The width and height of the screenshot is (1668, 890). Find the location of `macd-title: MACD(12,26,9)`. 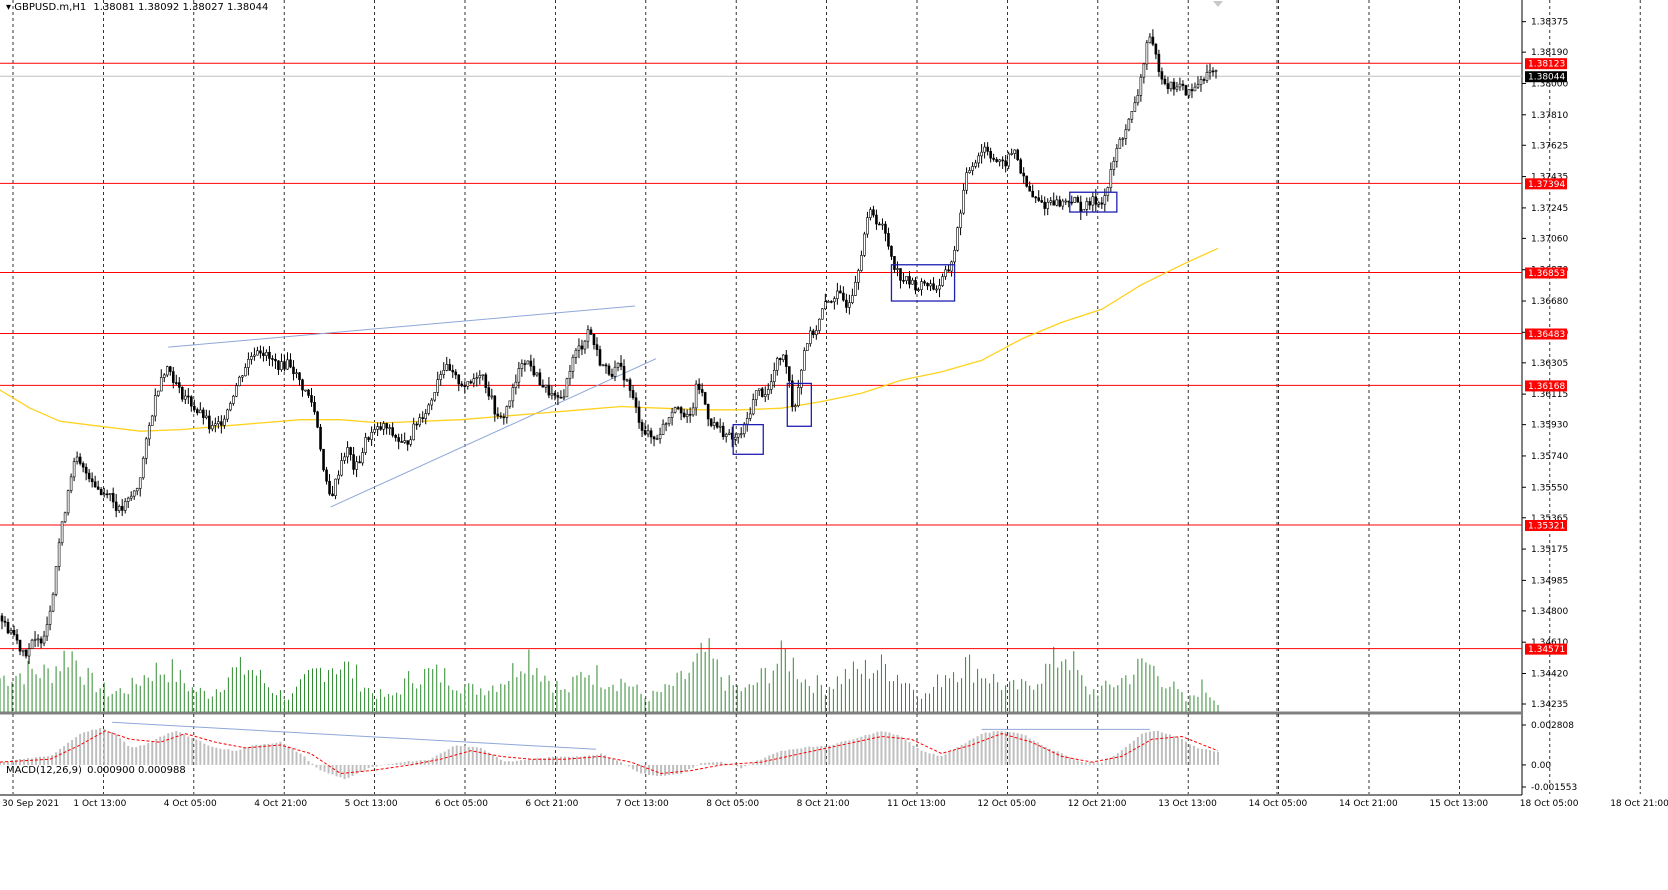

macd-title: MACD(12,26,9) is located at coordinates (44, 770).